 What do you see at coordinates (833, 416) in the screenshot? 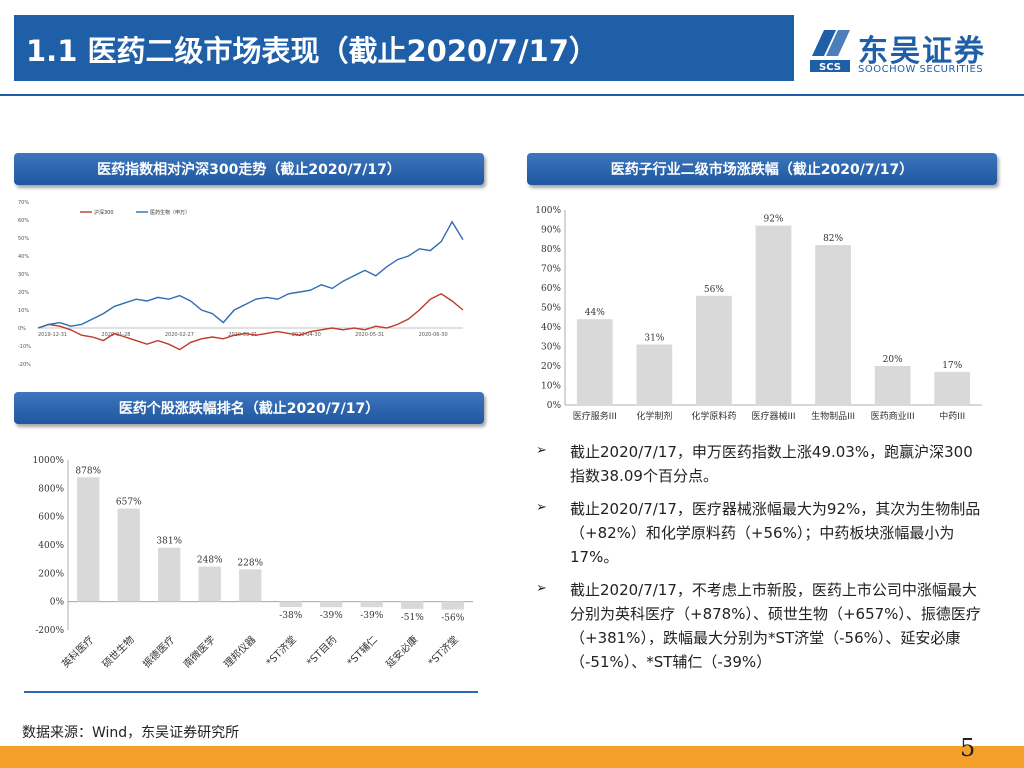
I see `category-label: 生物制品III` at bounding box center [833, 416].